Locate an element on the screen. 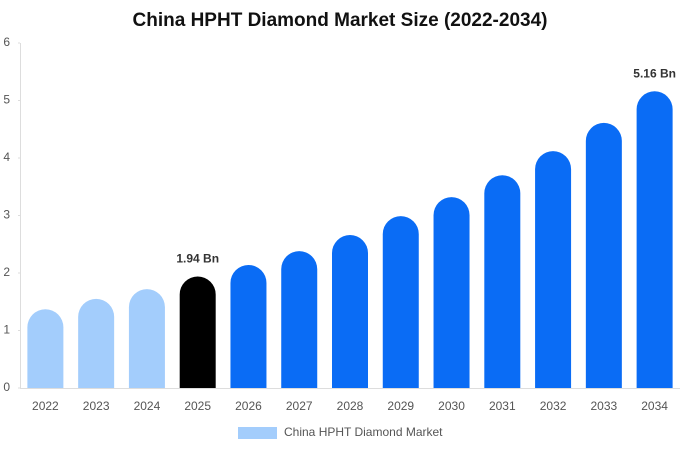 The image size is (680, 450). x-tick-label: 2023 is located at coordinates (96, 406).